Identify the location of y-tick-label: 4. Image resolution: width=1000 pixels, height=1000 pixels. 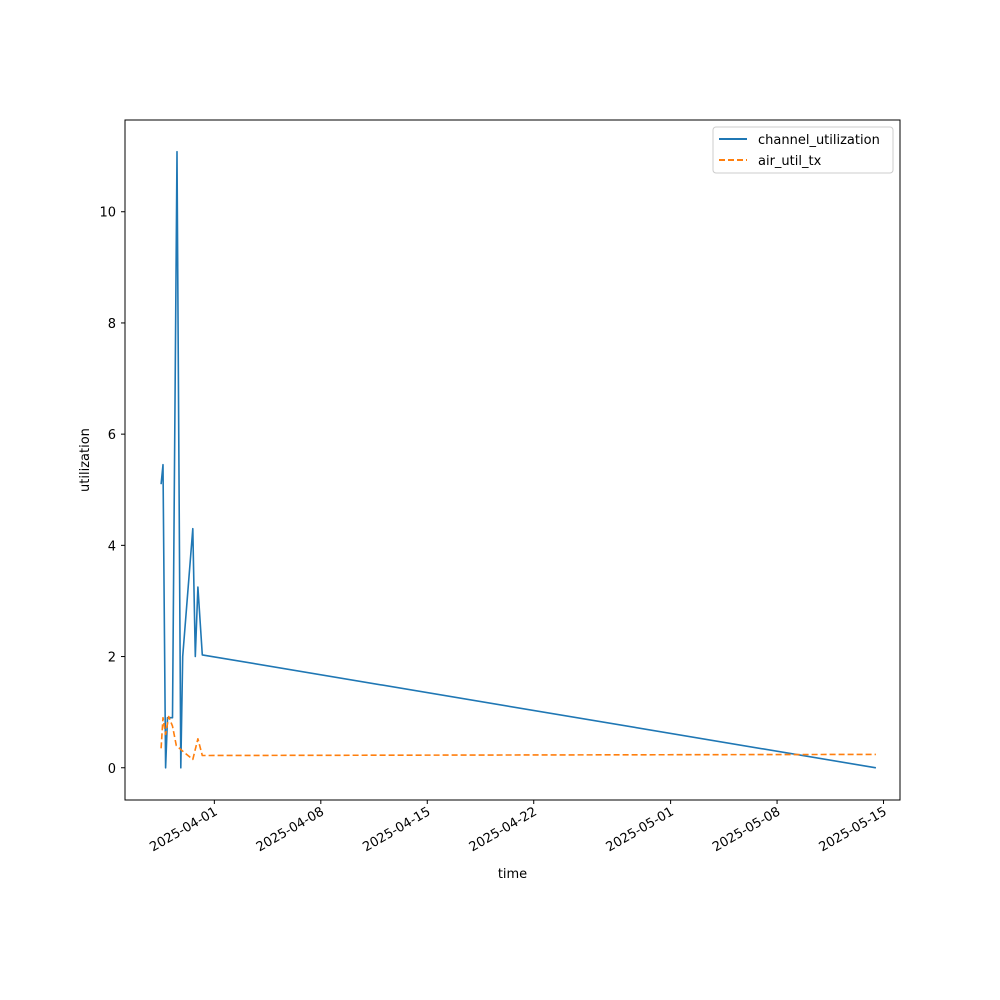
(112, 546).